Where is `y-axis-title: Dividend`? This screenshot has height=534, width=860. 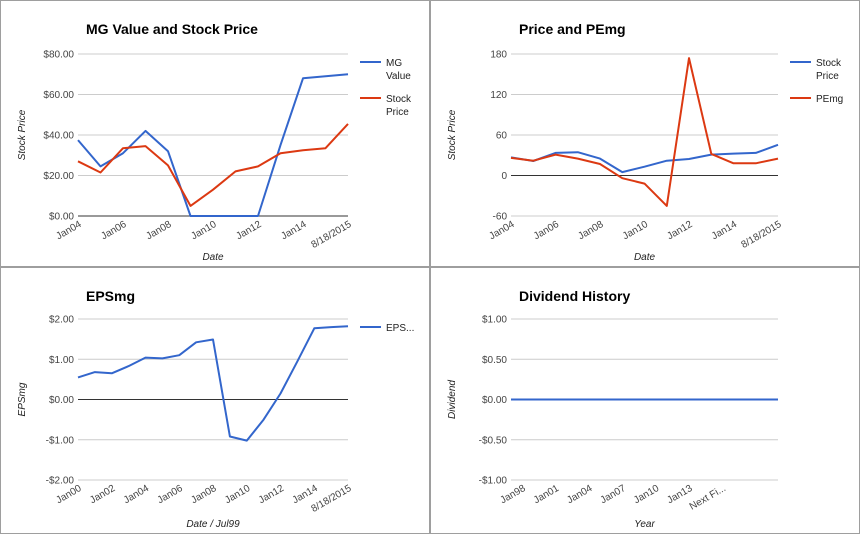
y-axis-title: Dividend is located at coordinates (452, 399).